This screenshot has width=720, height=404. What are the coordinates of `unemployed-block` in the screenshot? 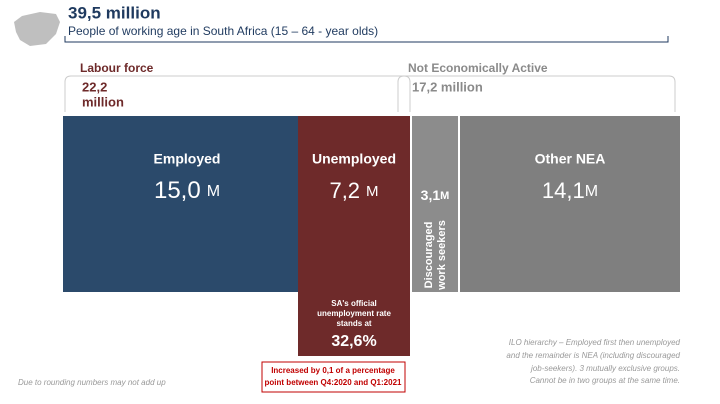 It's located at (354, 236).